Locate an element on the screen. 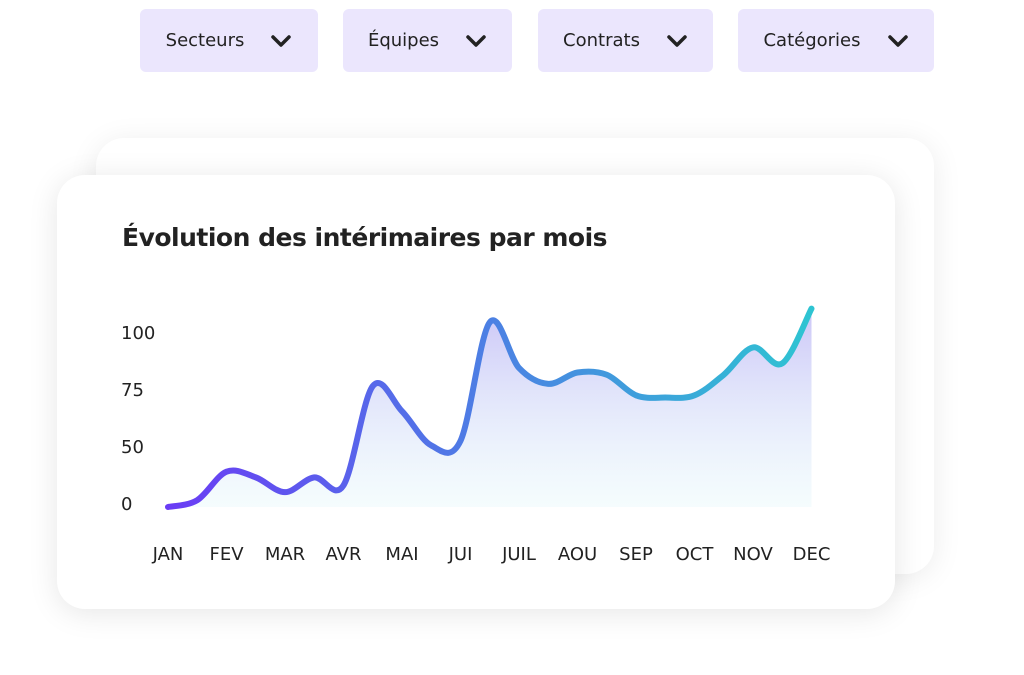 Image resolution: width=1024 pixels, height=675 pixels. x-tick-label: FEV is located at coordinates (226, 554).